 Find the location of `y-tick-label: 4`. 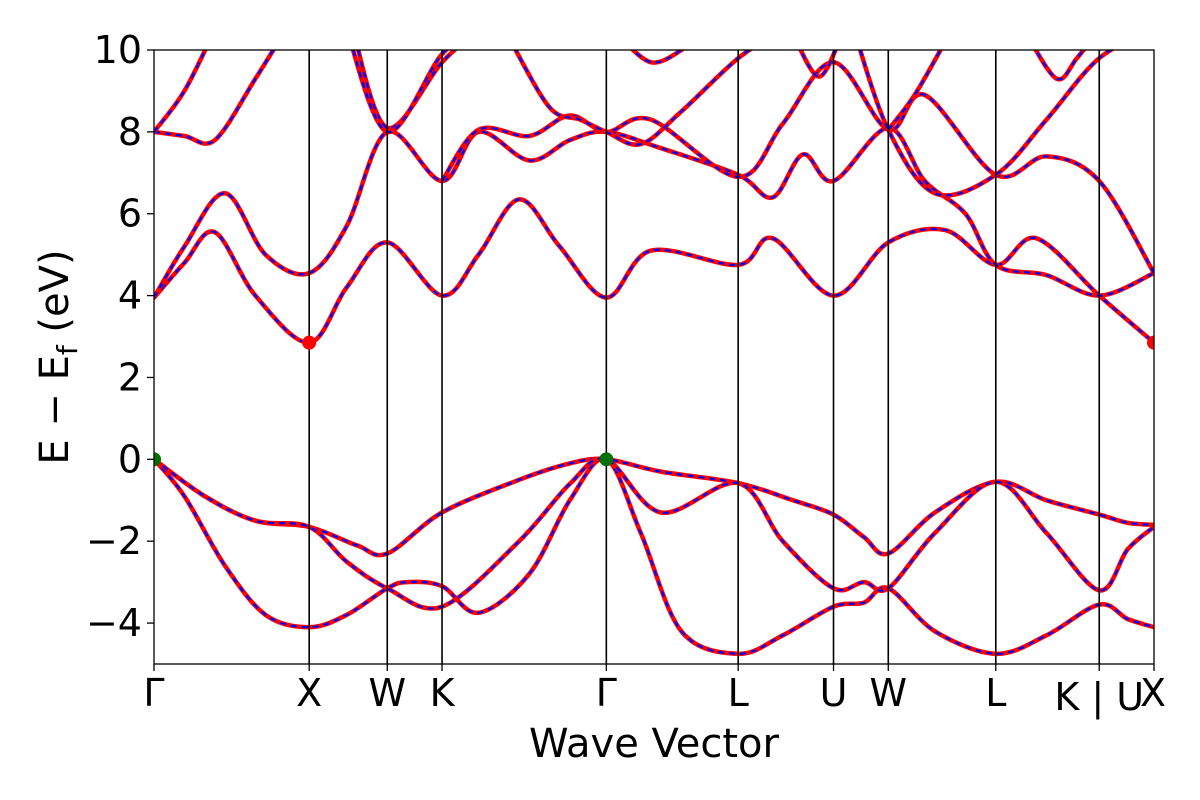

y-tick-label: 4 is located at coordinates (130, 296).